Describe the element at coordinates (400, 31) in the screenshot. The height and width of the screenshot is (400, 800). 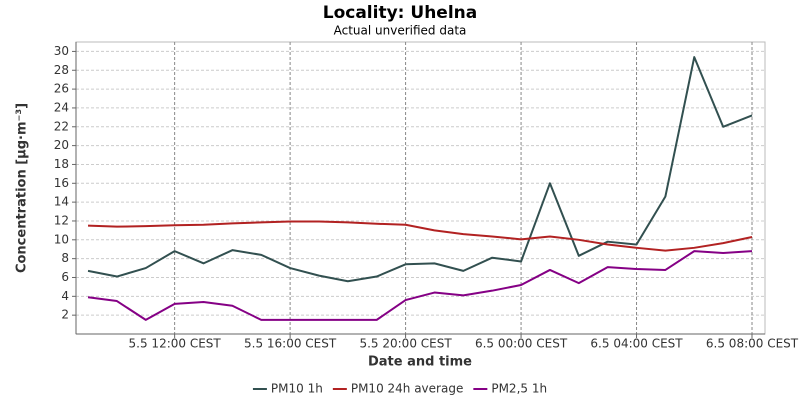
I see `chart-subtitle: Actual unverified data` at that location.